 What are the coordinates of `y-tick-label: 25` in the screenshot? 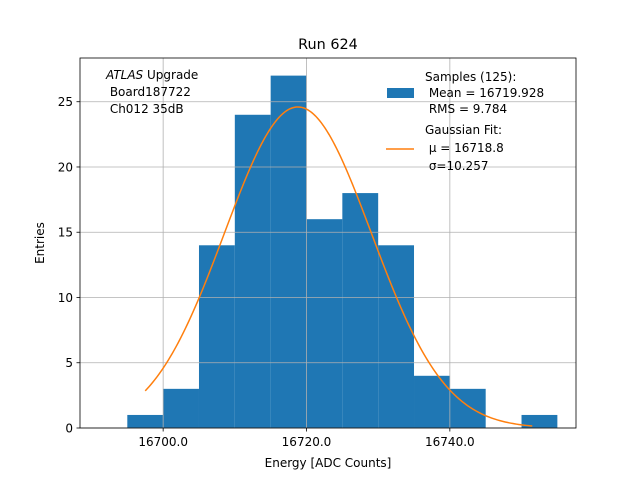 It's located at (65, 102).